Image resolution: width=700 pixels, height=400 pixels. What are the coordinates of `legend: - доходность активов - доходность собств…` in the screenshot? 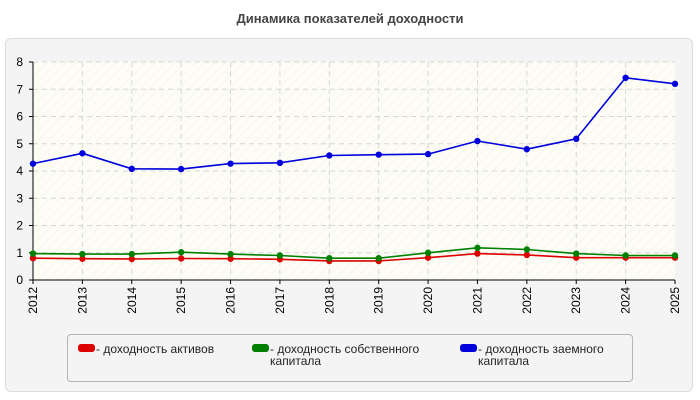 It's located at (350, 358).